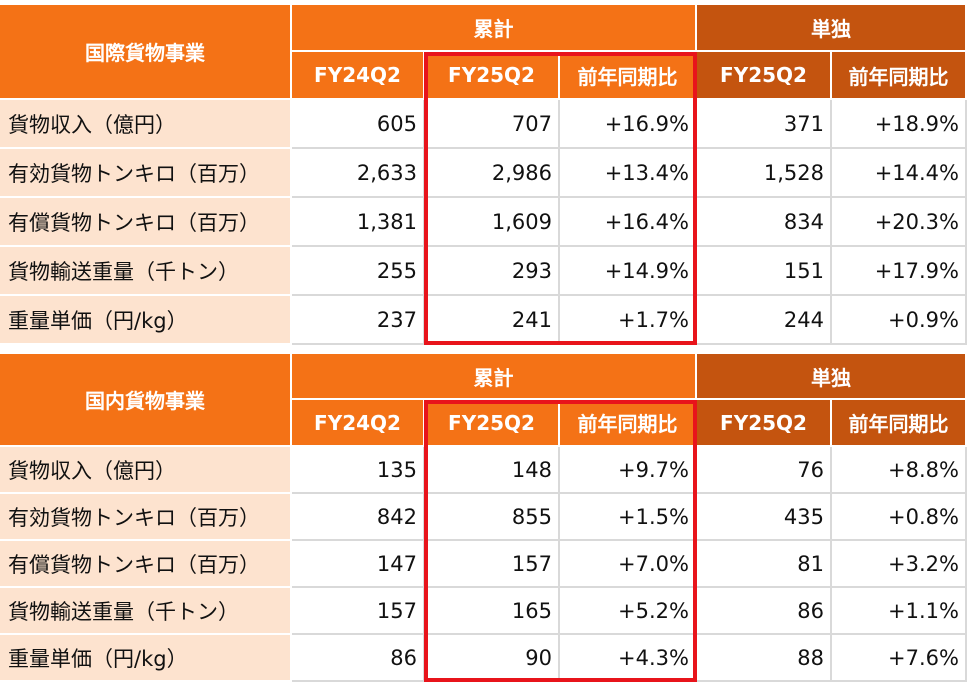 This screenshot has width=967, height=685. Describe the element at coordinates (899, 564) in the screenshot. I see `value-cell: +3.2%` at that location.